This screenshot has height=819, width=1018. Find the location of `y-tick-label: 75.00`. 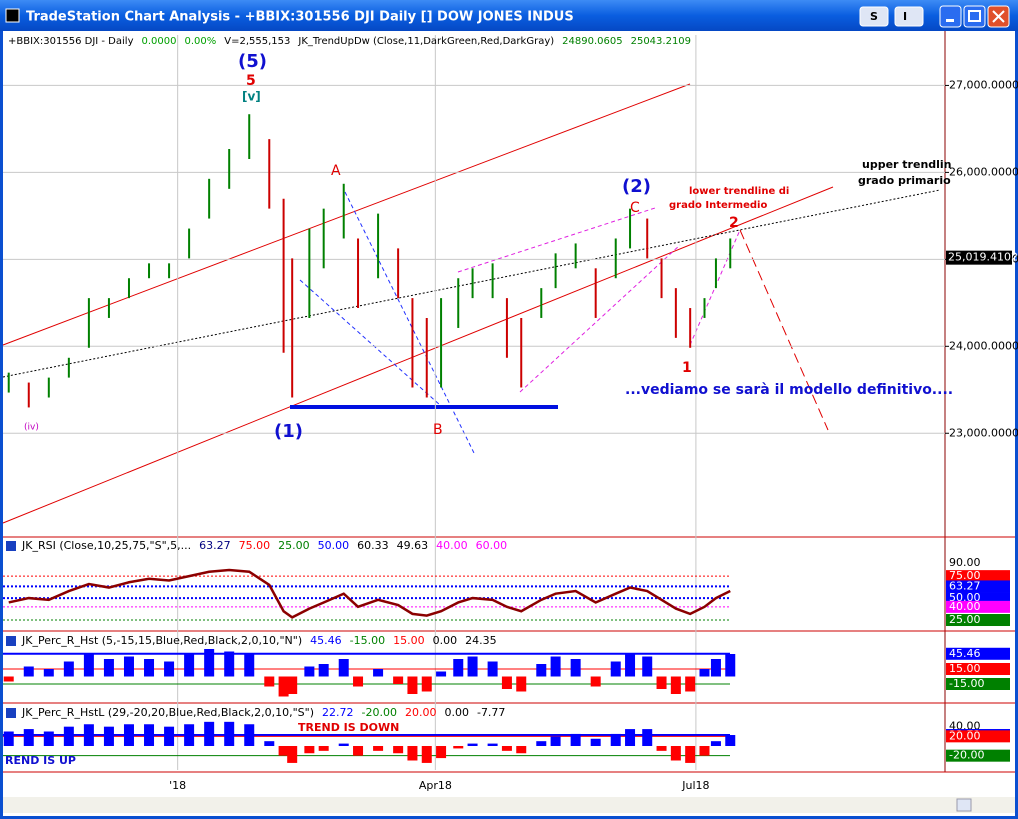

y-tick-label: 75.00 is located at coordinates (965, 575).